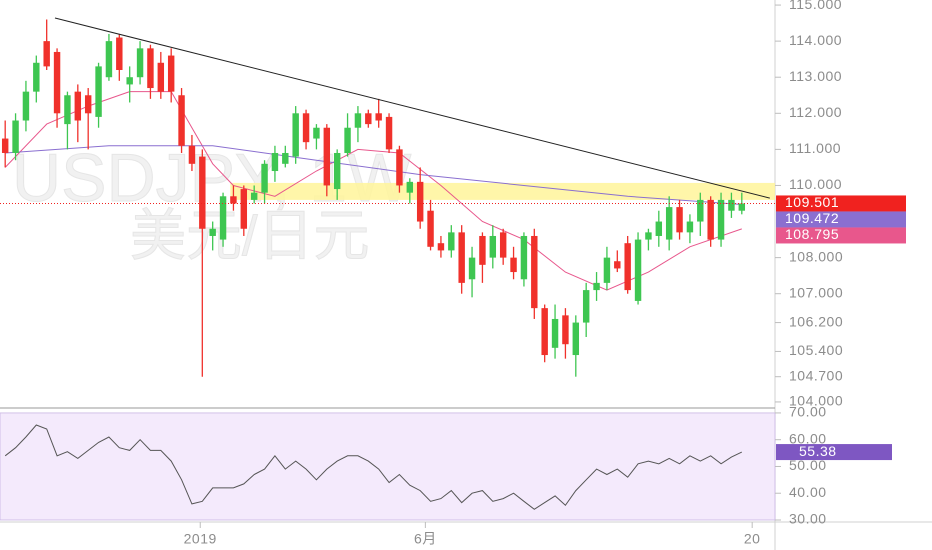 This screenshot has width=932, height=550. I want to click on y-tick-label: 50.00, so click(808, 465).